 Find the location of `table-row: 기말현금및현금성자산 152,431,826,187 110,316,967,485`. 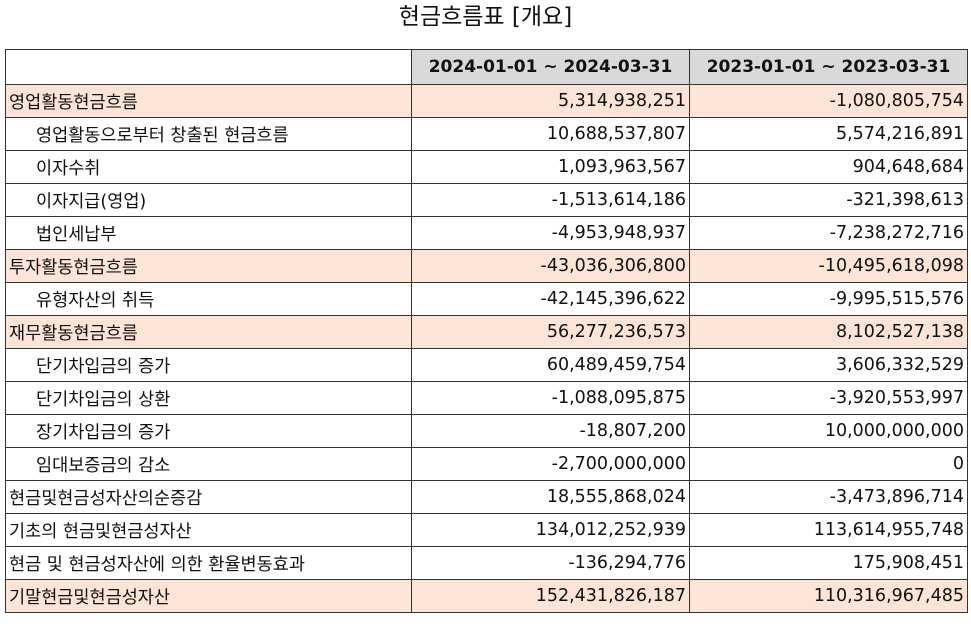

table-row: 기말현금및현금성자산 152,431,826,187 110,316,967,485 is located at coordinates (486, 596).